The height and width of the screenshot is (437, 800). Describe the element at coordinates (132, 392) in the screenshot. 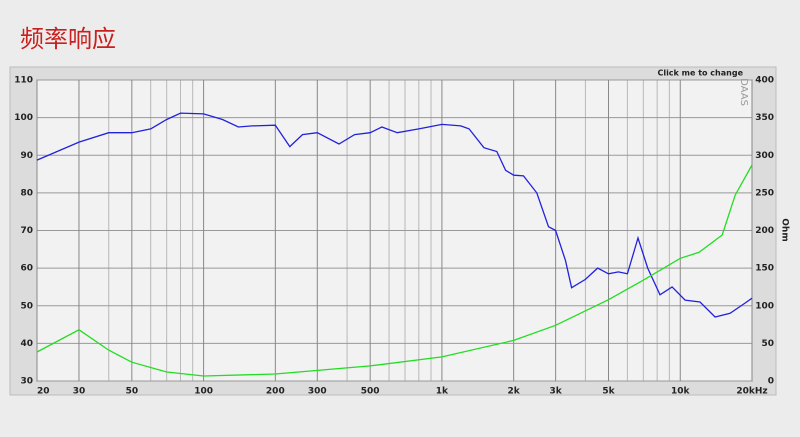

I see `x-tick-label: 50` at that location.